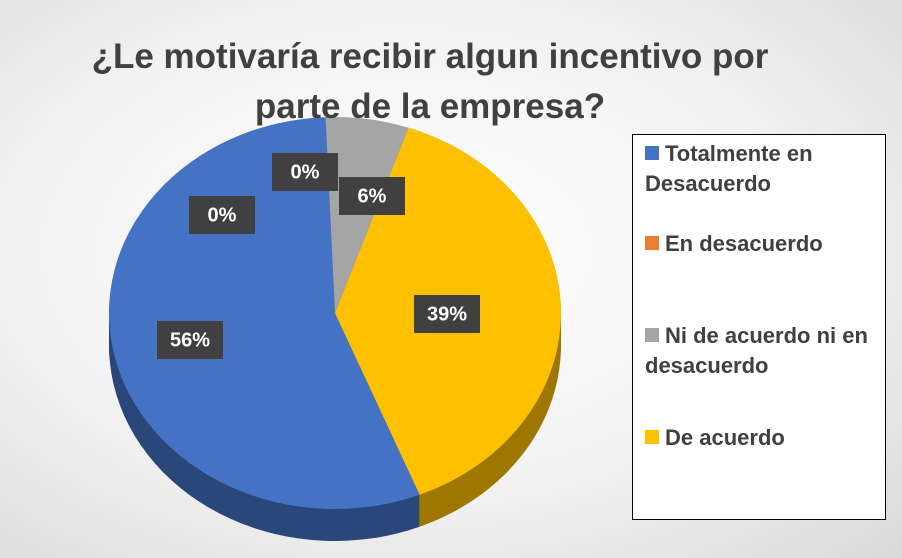 The width and height of the screenshot is (902, 558). What do you see at coordinates (756, 350) in the screenshot?
I see `legend-label: Ni de acuerdo ni en desacuerdo` at bounding box center [756, 350].